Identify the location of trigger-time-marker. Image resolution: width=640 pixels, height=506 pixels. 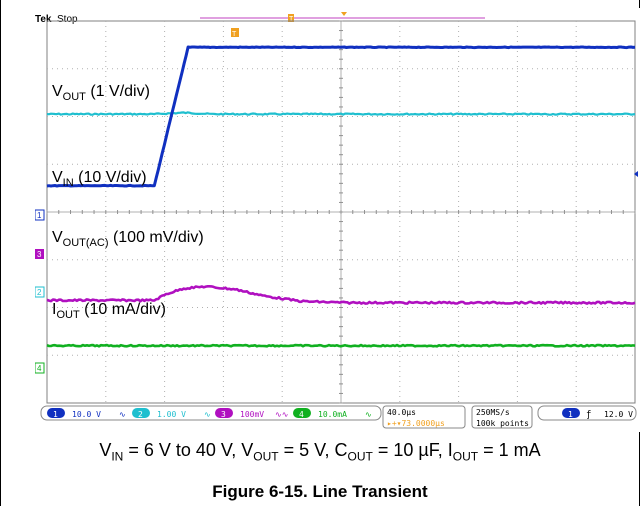
(235, 32).